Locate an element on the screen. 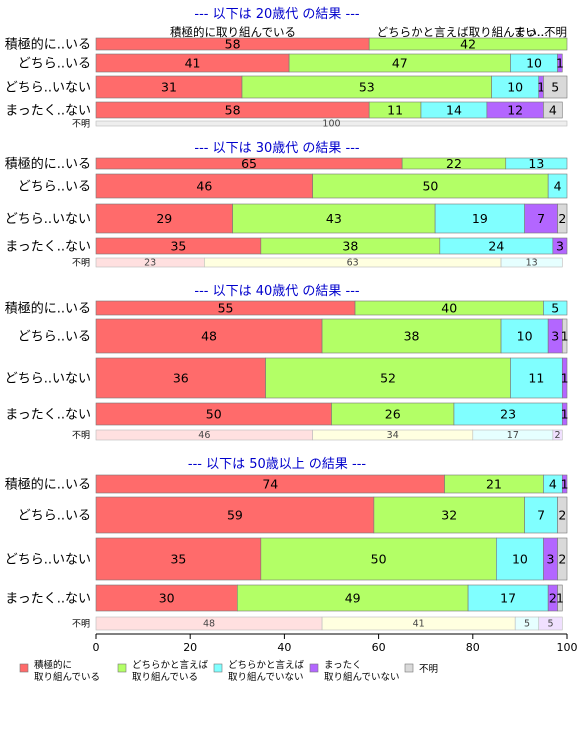 The image size is (580, 747). data-label: 19 is located at coordinates (480, 218).